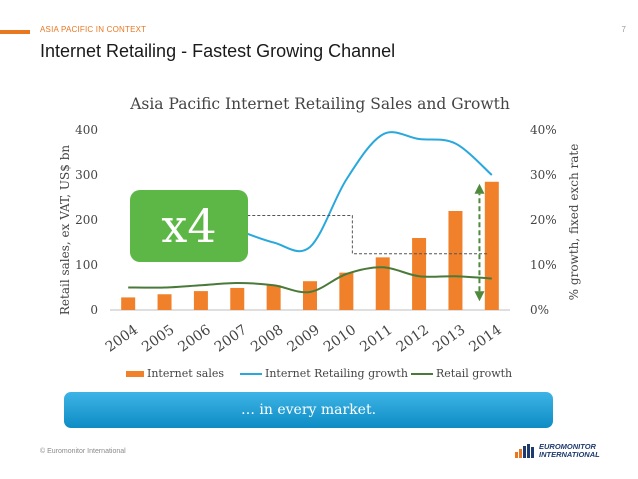 Image resolution: width=638 pixels, height=479 pixels. I want to click on x-tick-label: 2004, so click(122, 339).